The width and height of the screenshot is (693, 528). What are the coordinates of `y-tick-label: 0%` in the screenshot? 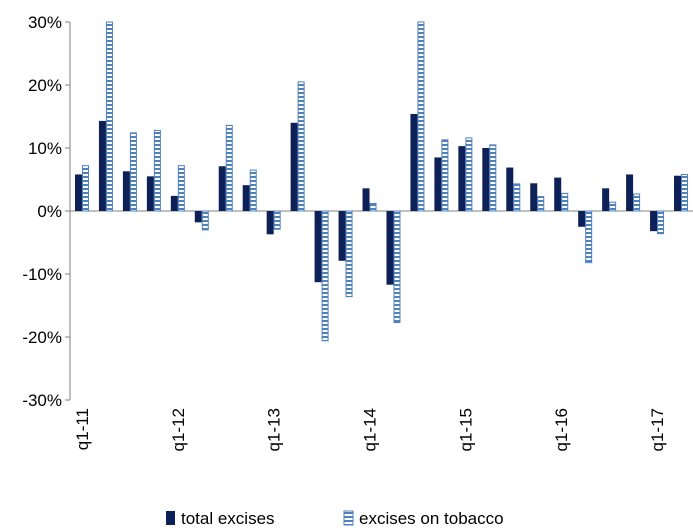 It's located at (49, 211).